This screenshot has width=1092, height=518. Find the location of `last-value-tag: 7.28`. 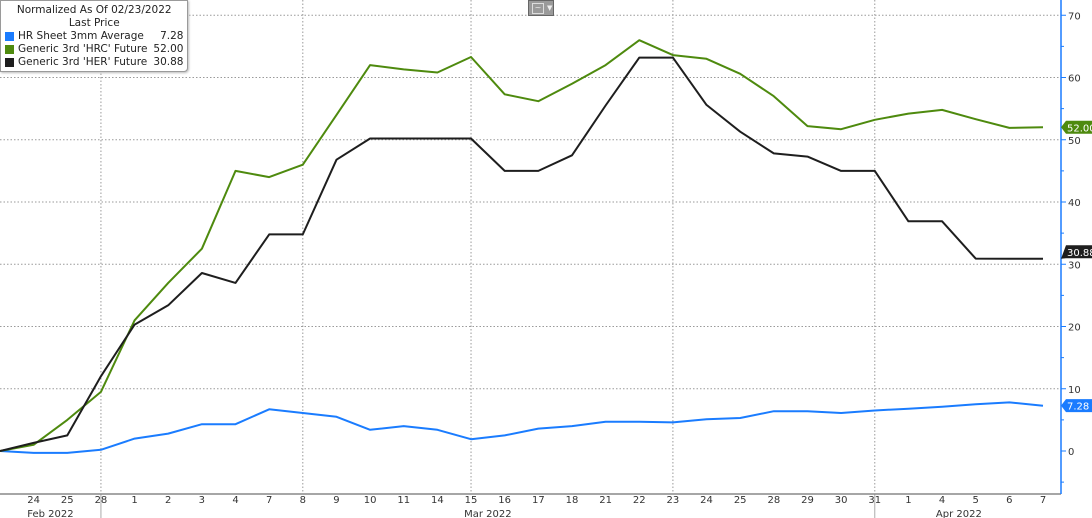

last-value-tag: 7.28 is located at coordinates (1076, 406).